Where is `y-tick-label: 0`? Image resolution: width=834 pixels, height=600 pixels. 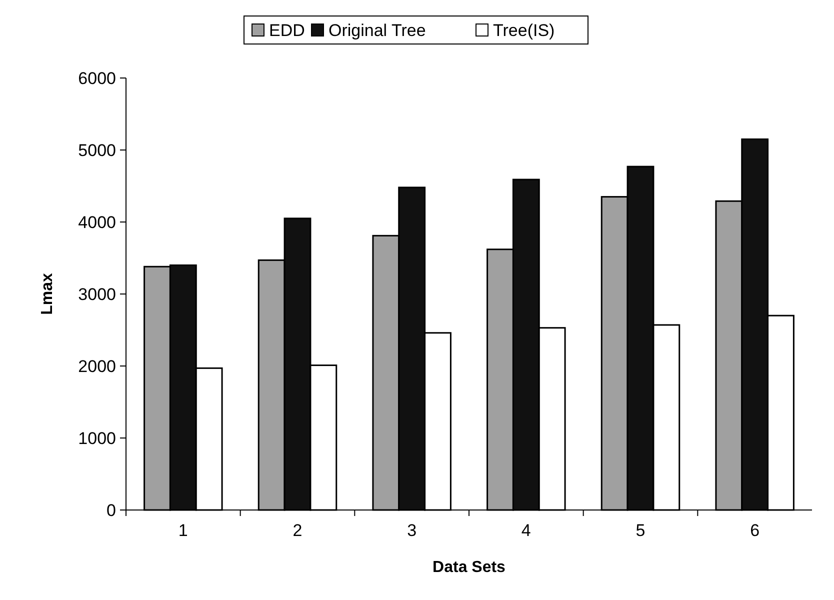
y-tick-label: 0 is located at coordinates (111, 510).